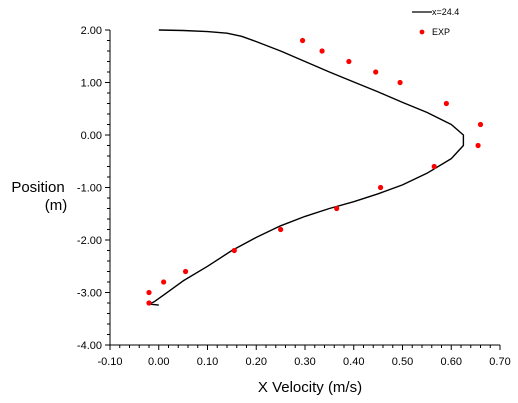  I want to click on legend-label-line: x=24.4, so click(445, 12).